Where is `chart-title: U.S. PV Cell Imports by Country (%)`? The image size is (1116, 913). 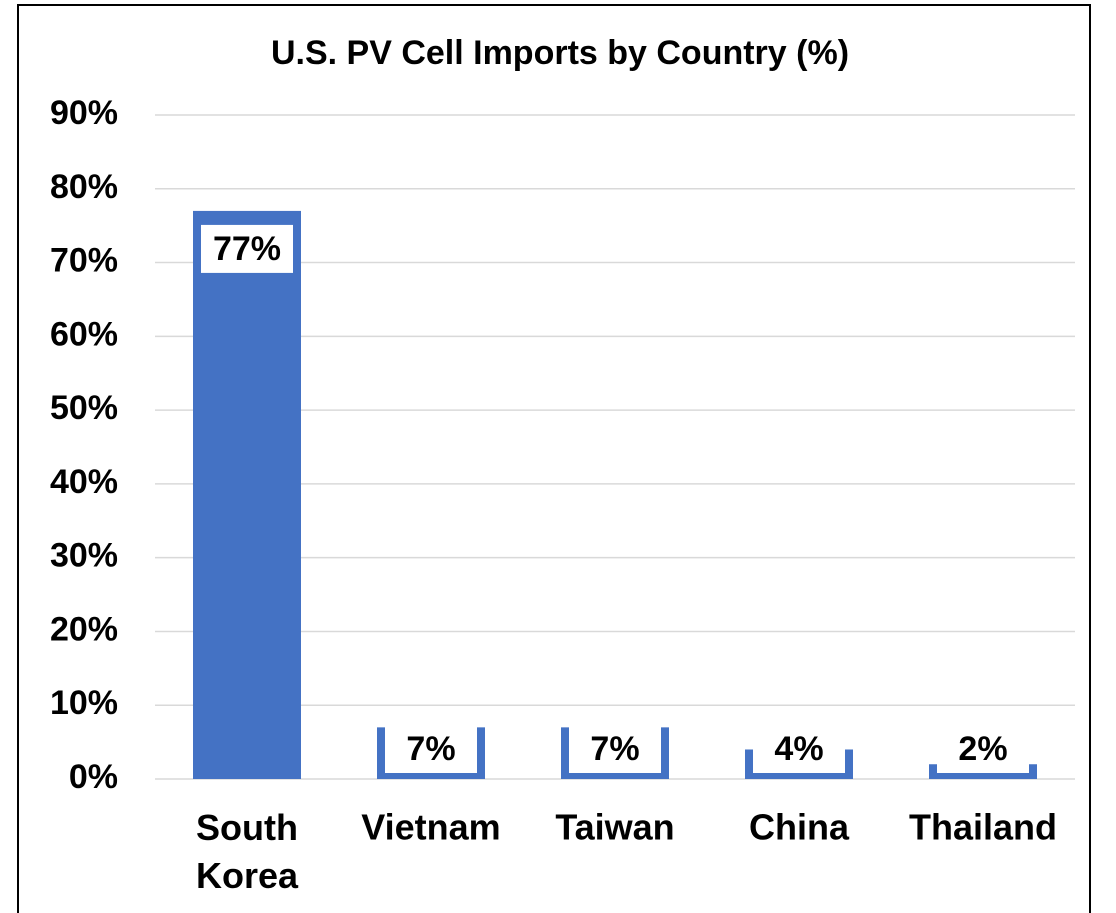
chart-title: U.S. PV Cell Imports by Country (%) is located at coordinates (560, 53).